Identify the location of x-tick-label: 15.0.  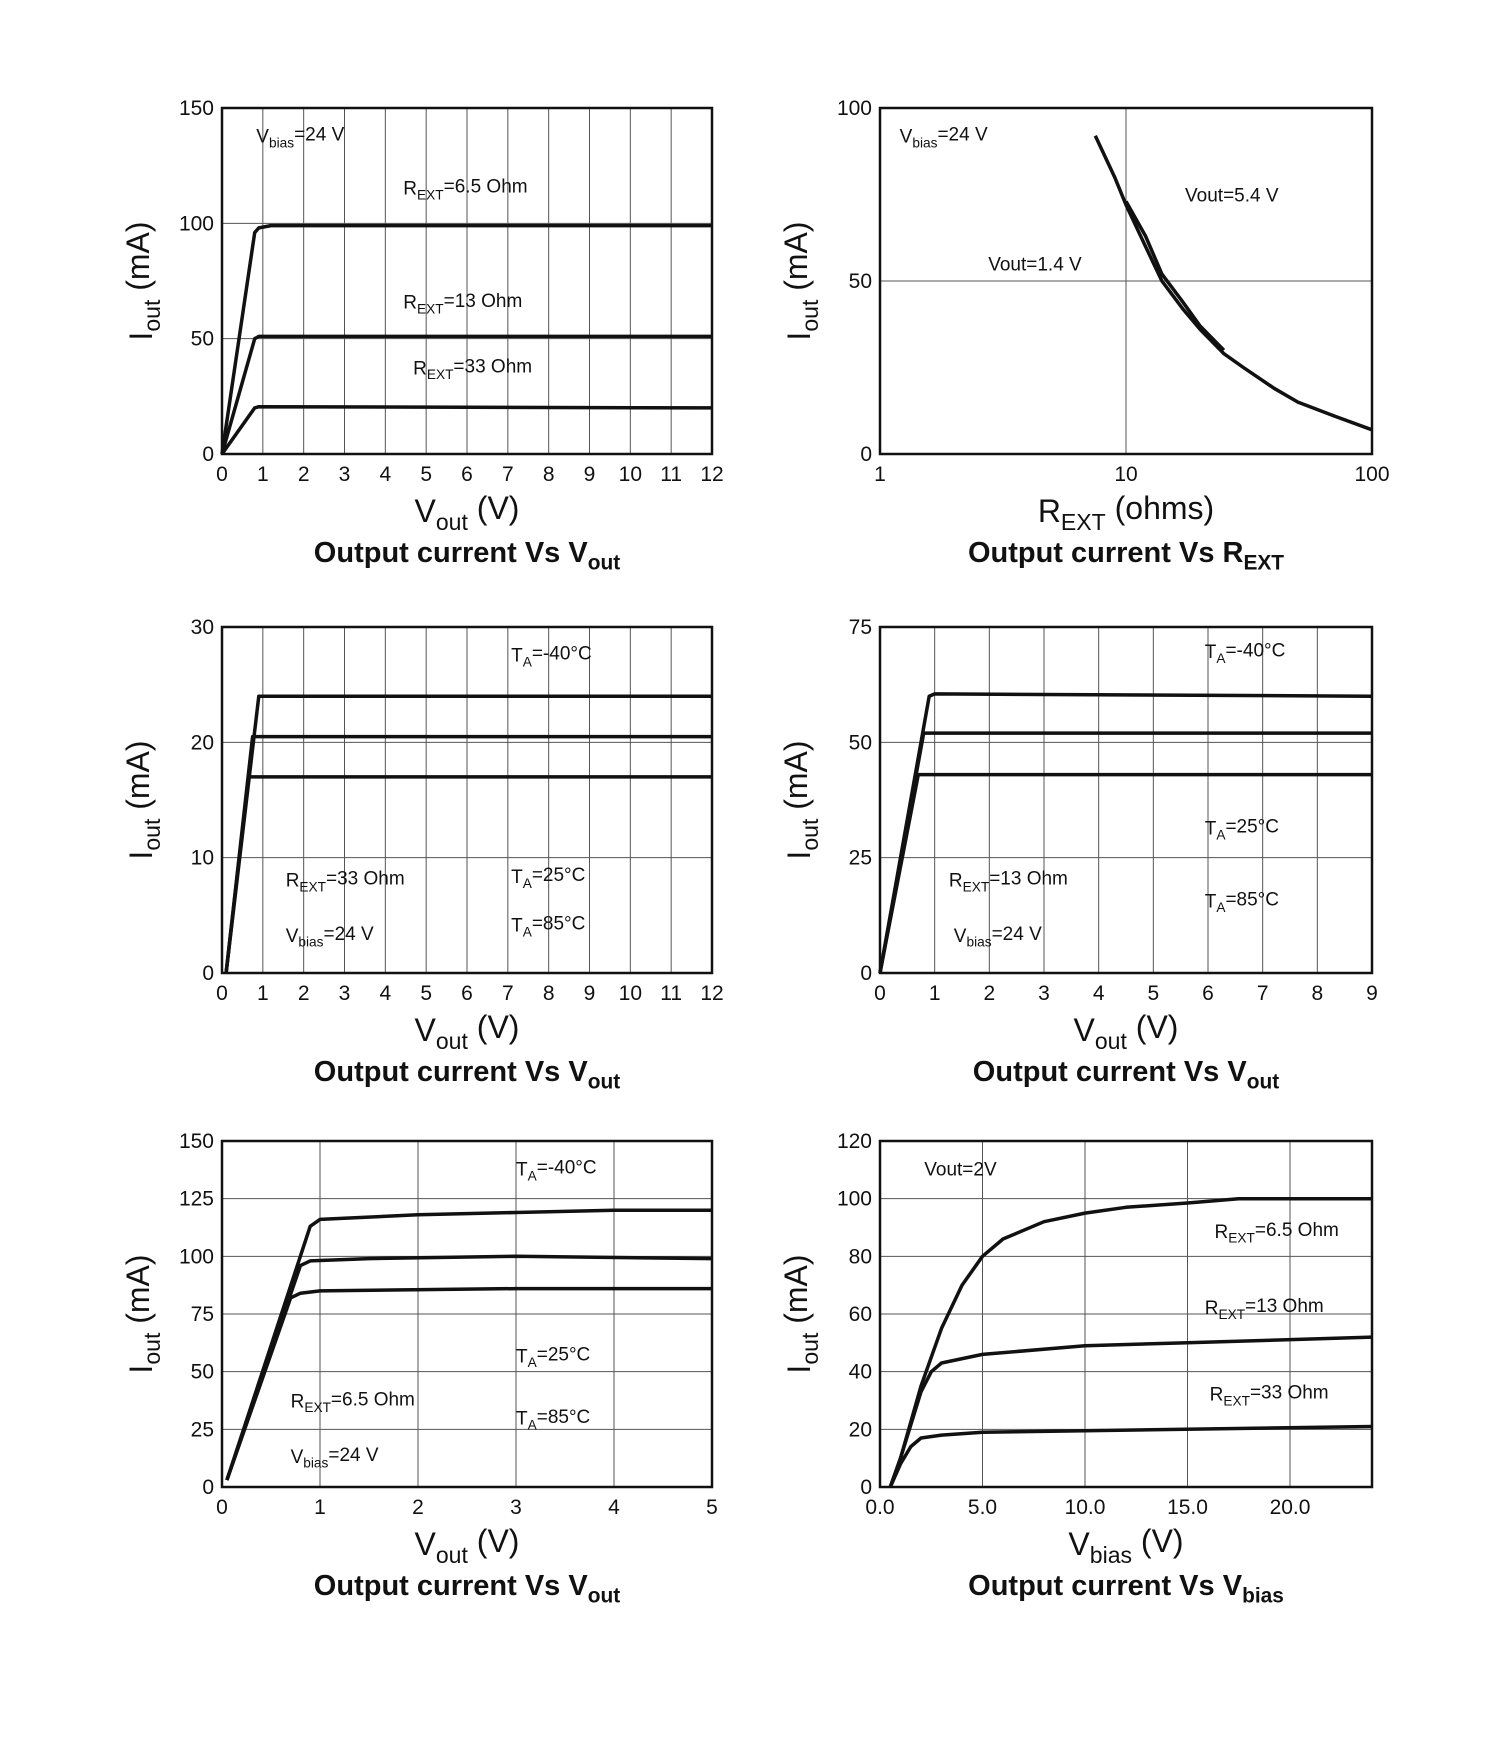
(1187, 1507).